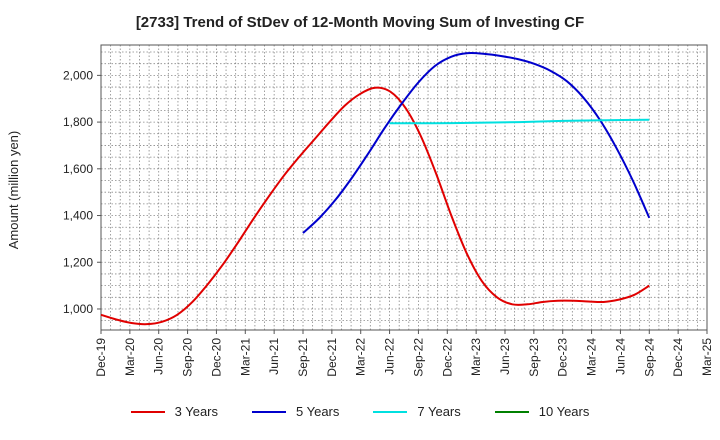 The image size is (720, 440). I want to click on x-tick-label: Dec-24, so click(678, 357).